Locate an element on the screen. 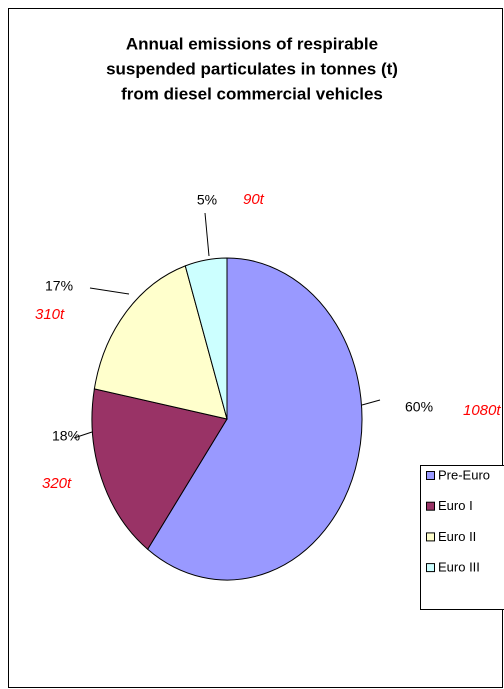 This screenshot has height=689, width=504. chart-title: suspended particulates in tonnes (t) is located at coordinates (252, 68).